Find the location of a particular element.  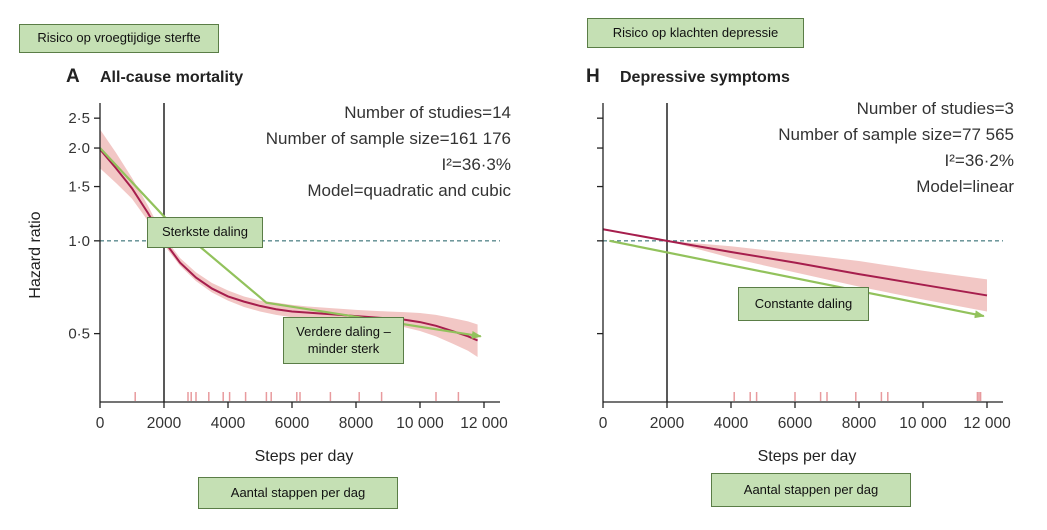

annotation-mortality-risk: Risico op vroegtijdige sterfte is located at coordinates (119, 38).